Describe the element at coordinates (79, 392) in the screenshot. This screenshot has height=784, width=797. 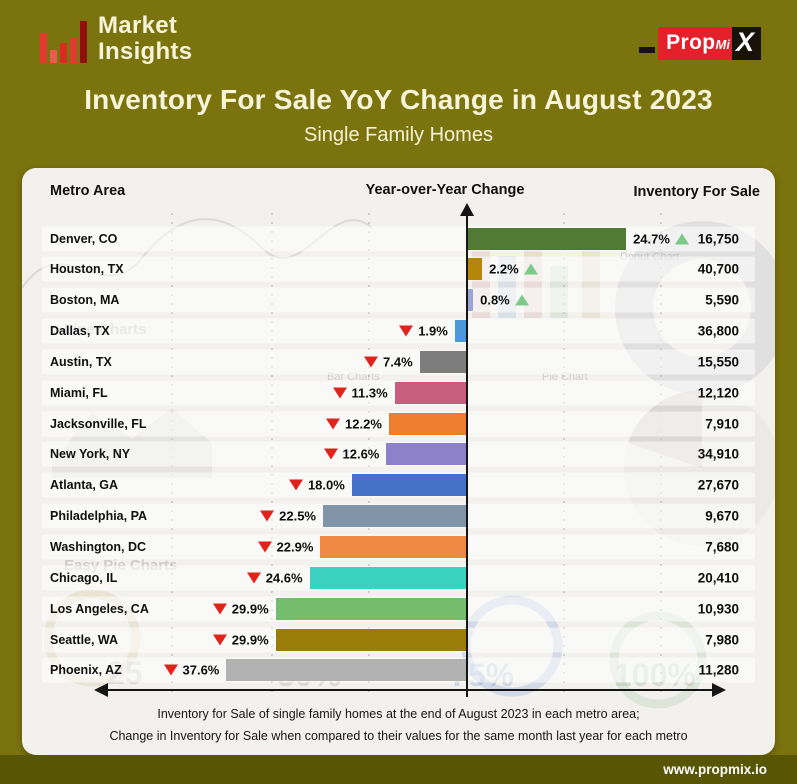
I see `metro-label: Miami, FL` at that location.